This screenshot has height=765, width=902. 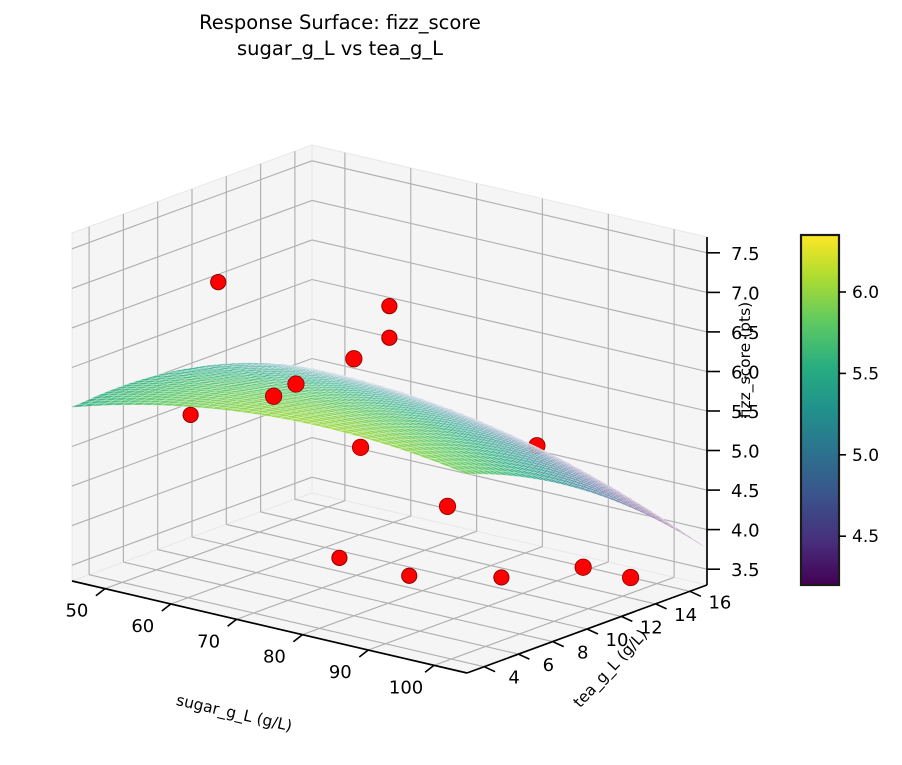 What do you see at coordinates (234, 713) in the screenshot?
I see `axis-title-x: sugar_g_L (g/L)` at bounding box center [234, 713].